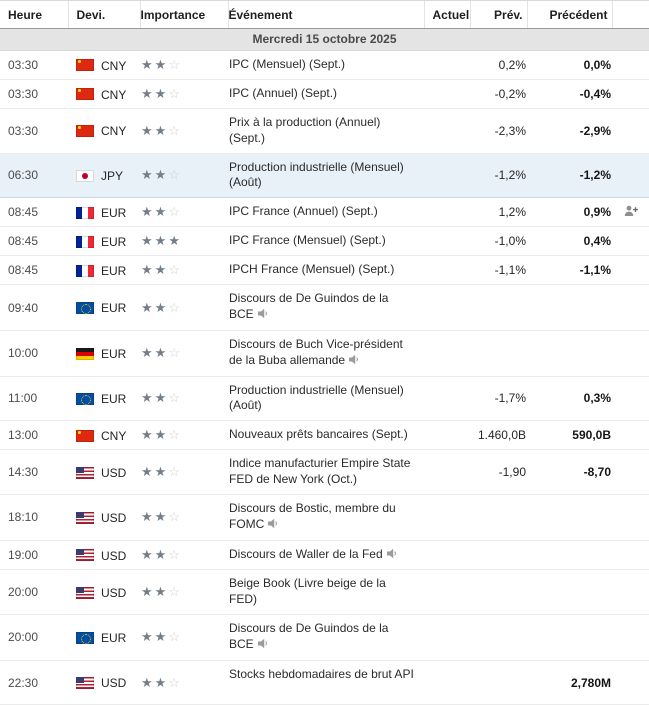 This screenshot has width=649, height=705. I want to click on forecast-value: -0,2%, so click(498, 94).